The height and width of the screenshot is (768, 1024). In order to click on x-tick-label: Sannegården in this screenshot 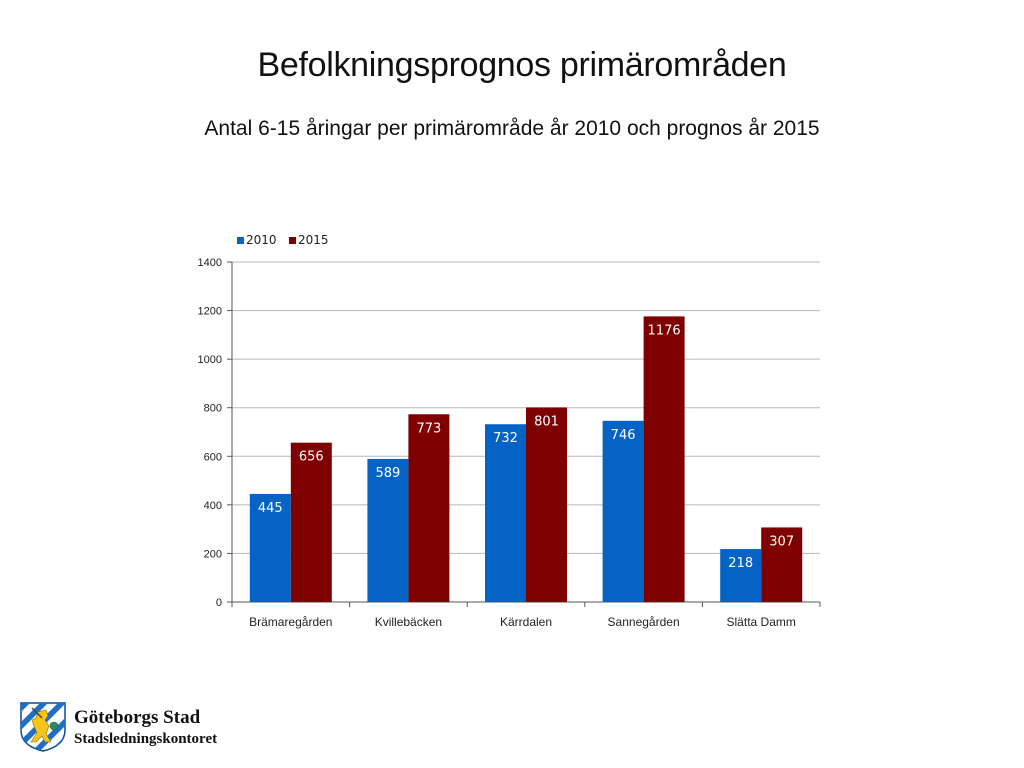, I will do `click(644, 622)`.